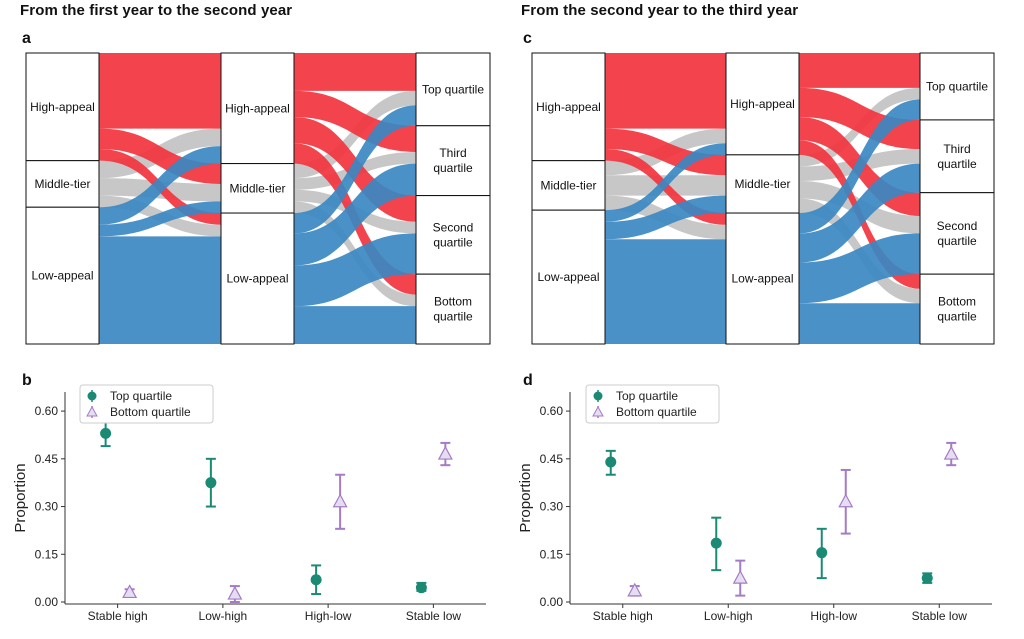  What do you see at coordinates (20, 497) in the screenshot?
I see `y-axis-label: Proportion` at bounding box center [20, 497].